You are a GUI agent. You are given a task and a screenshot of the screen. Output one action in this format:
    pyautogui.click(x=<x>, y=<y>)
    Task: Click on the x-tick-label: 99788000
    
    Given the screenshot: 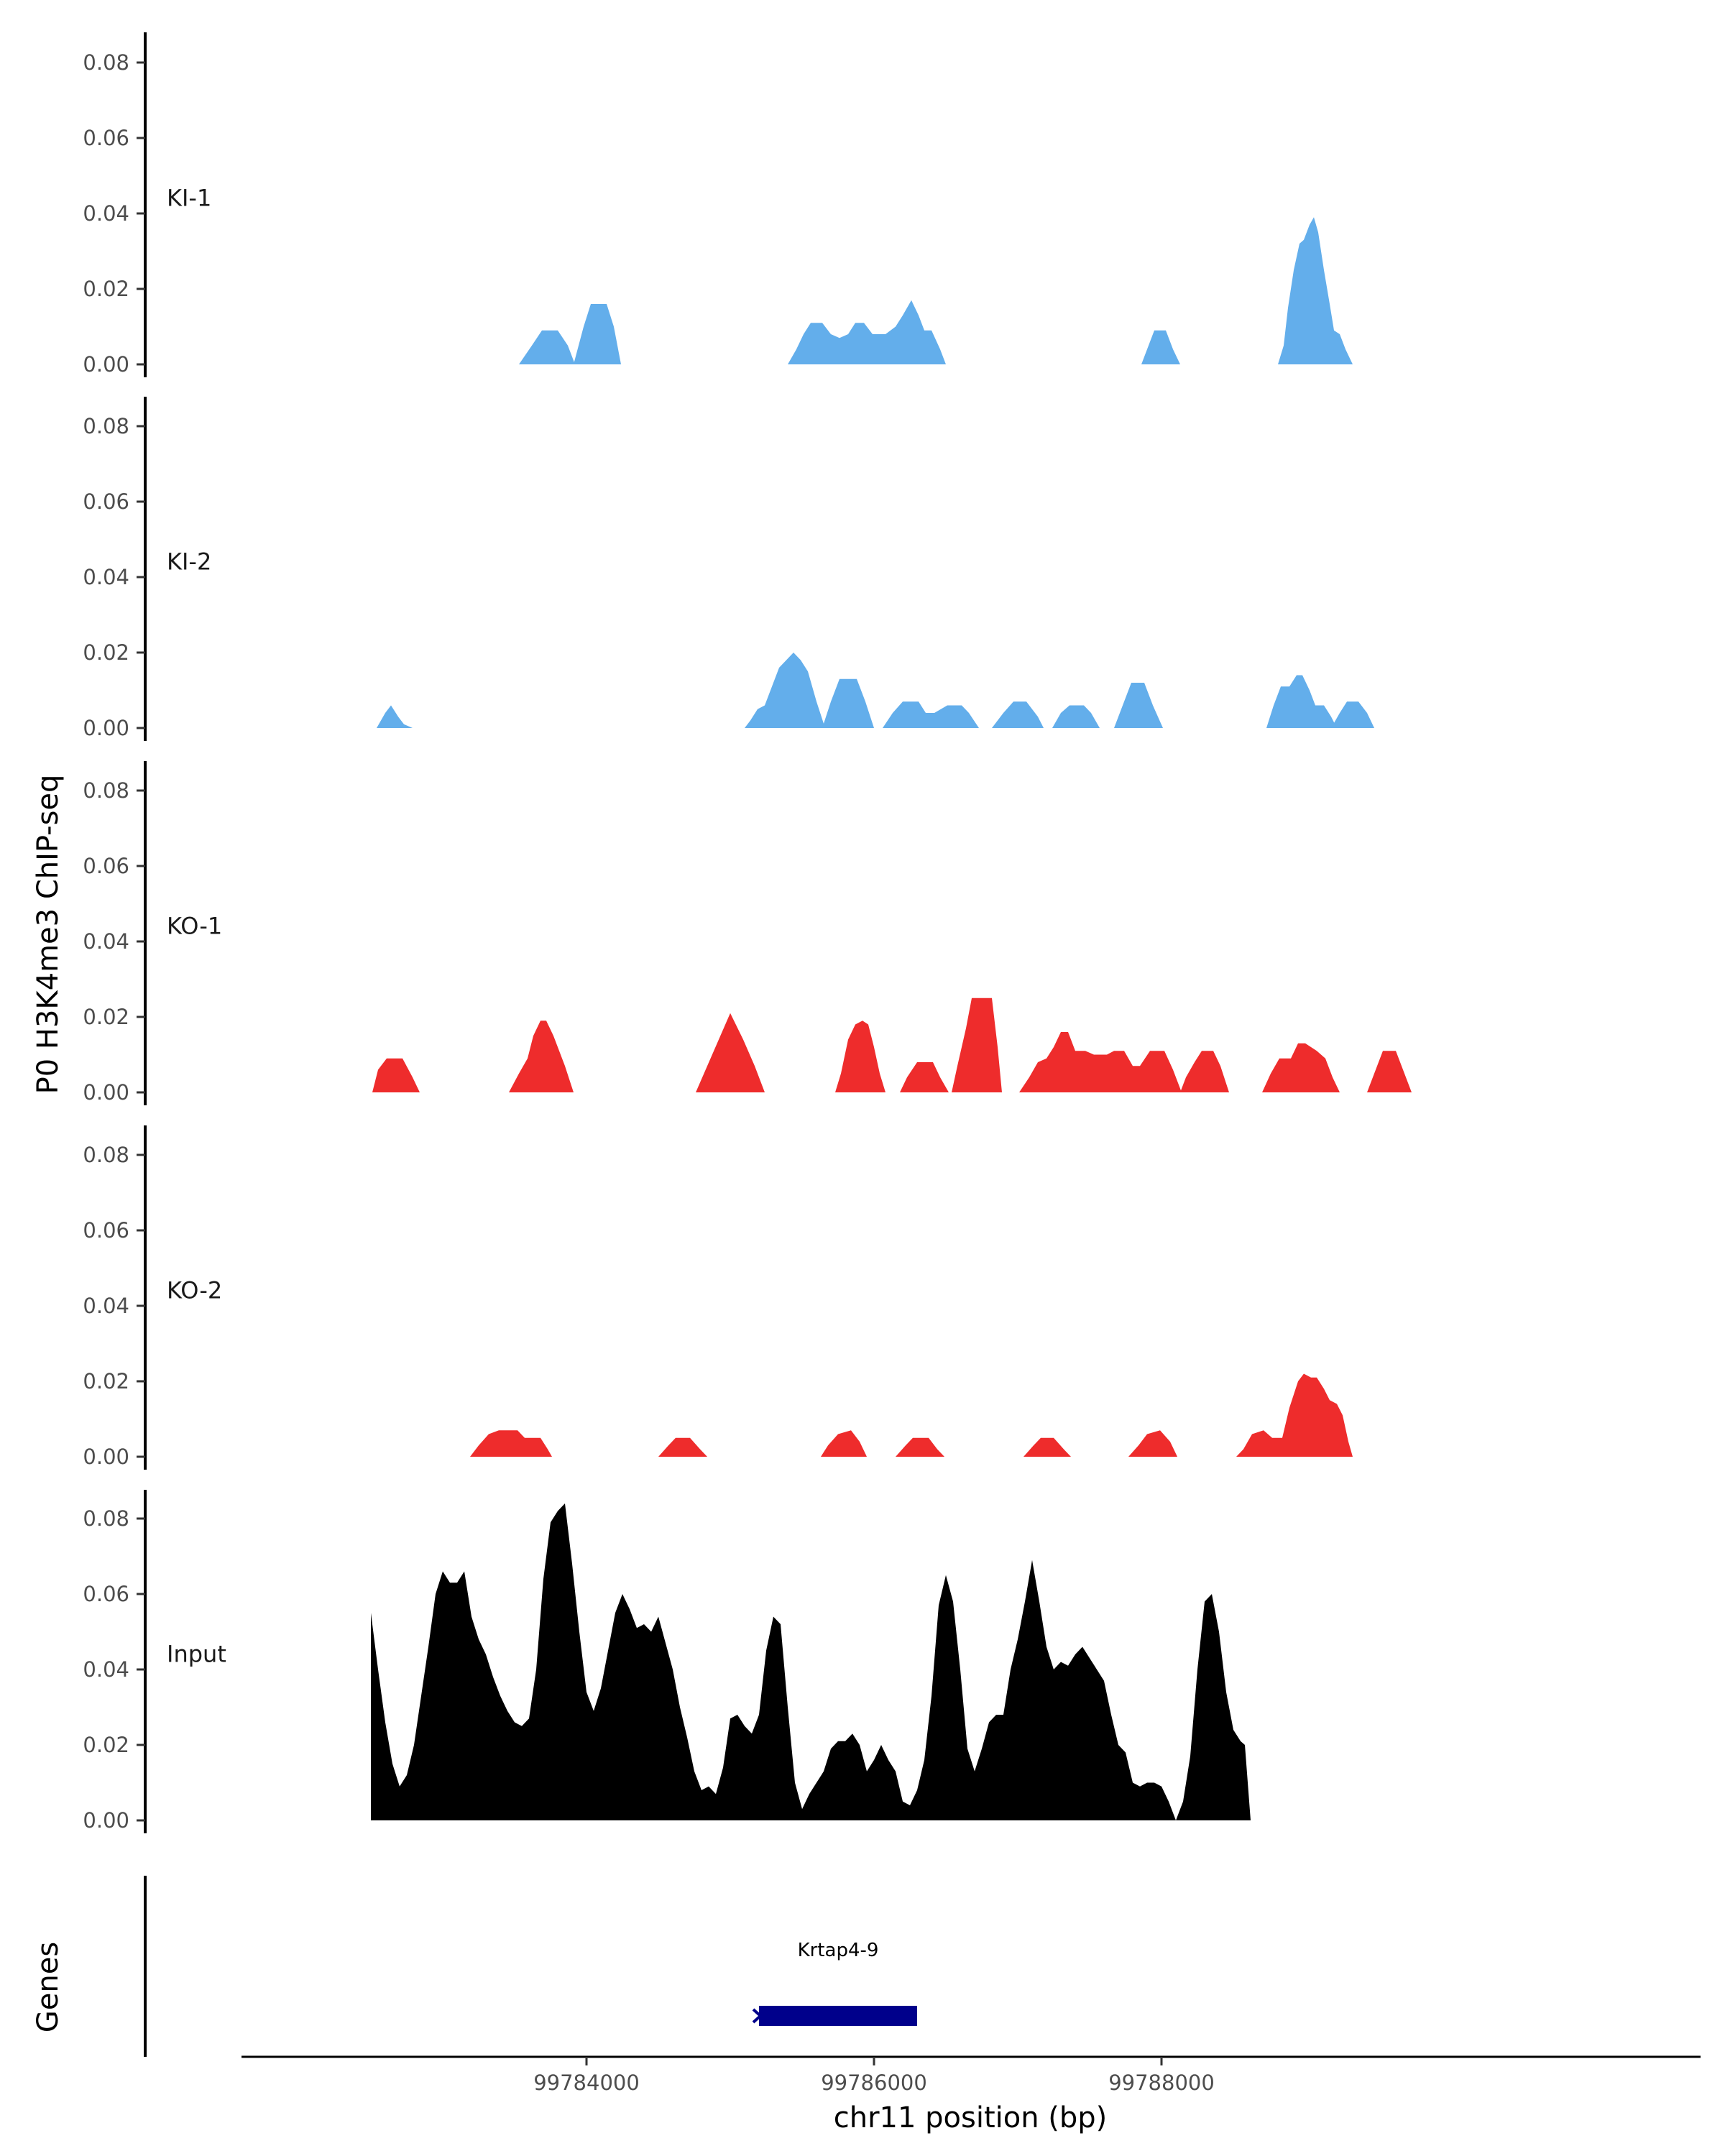 What is the action you would take?
    pyautogui.click(x=1161, y=2082)
    